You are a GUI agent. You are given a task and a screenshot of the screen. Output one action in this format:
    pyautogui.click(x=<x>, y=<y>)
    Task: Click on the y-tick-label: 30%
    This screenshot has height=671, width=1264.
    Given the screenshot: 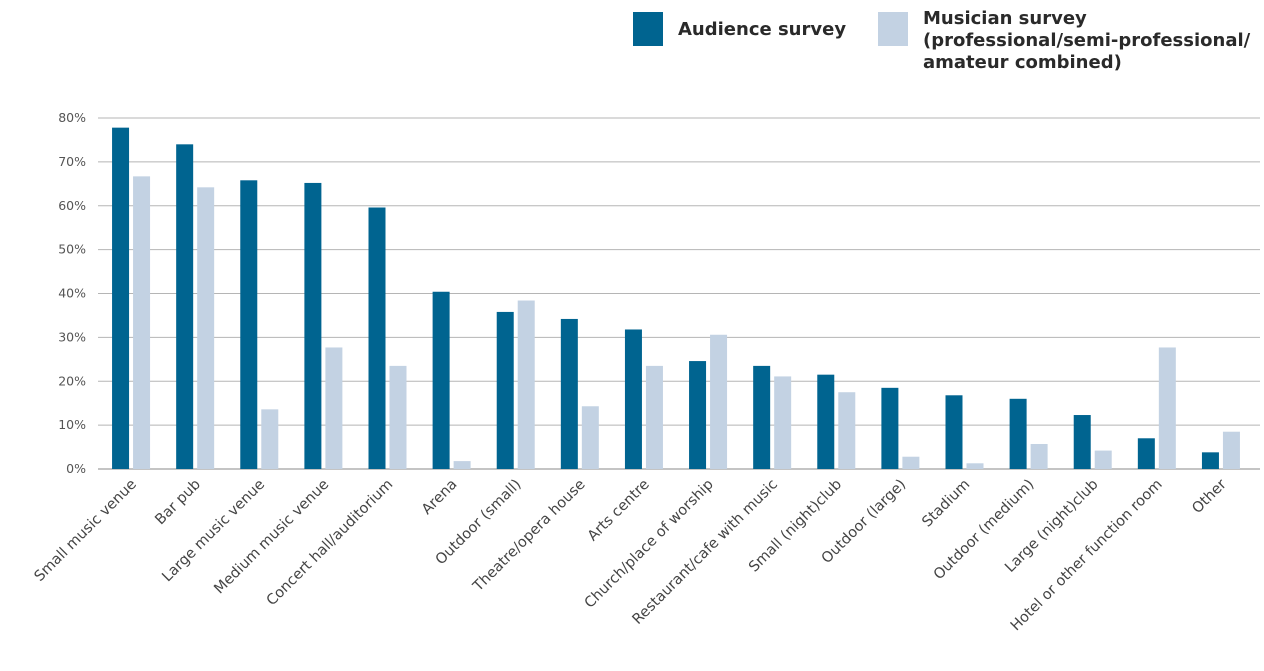 What is the action you would take?
    pyautogui.click(x=72, y=336)
    